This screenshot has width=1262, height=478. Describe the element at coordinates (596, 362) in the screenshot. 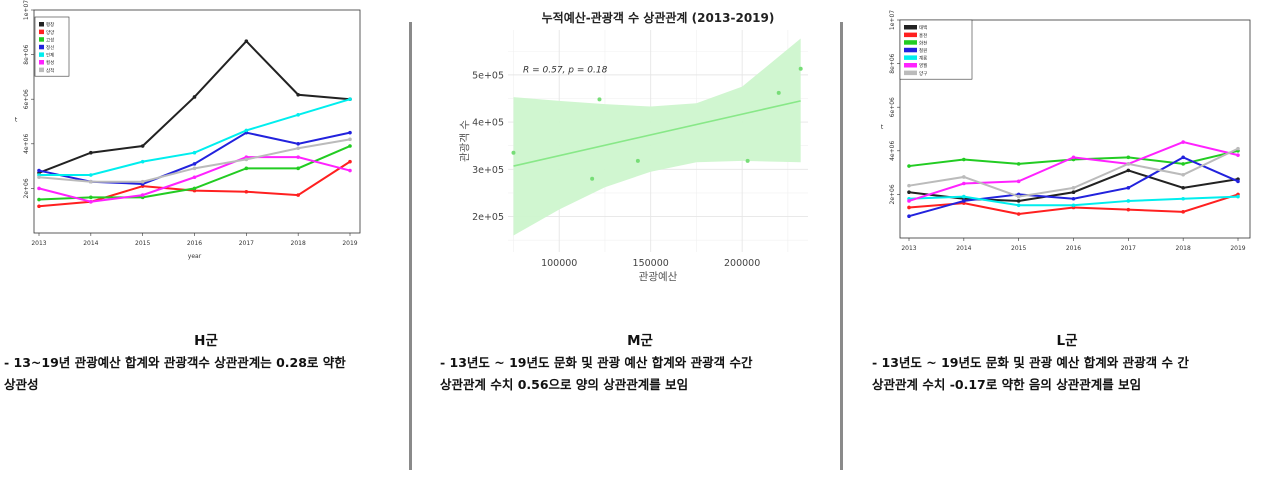

I see `m-group-caption-line1: - 13년도 ~ 19년도 문화 및 관광 예산 합계와 관광객 수간` at that location.